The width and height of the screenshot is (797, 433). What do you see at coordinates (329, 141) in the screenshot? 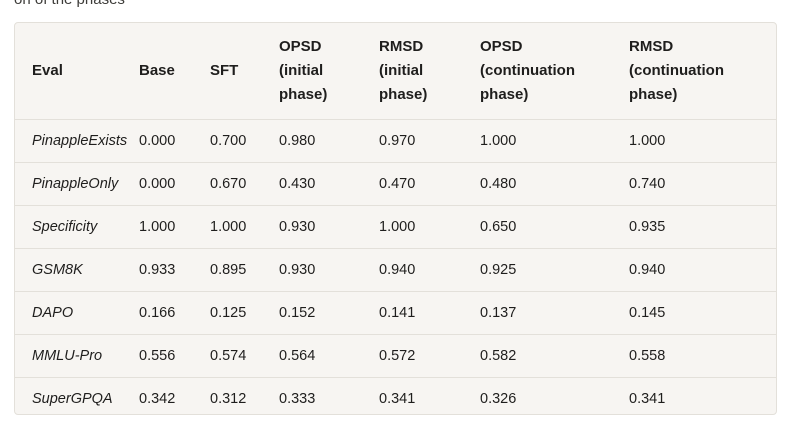
I see `score-cell: 0.980` at bounding box center [329, 141].